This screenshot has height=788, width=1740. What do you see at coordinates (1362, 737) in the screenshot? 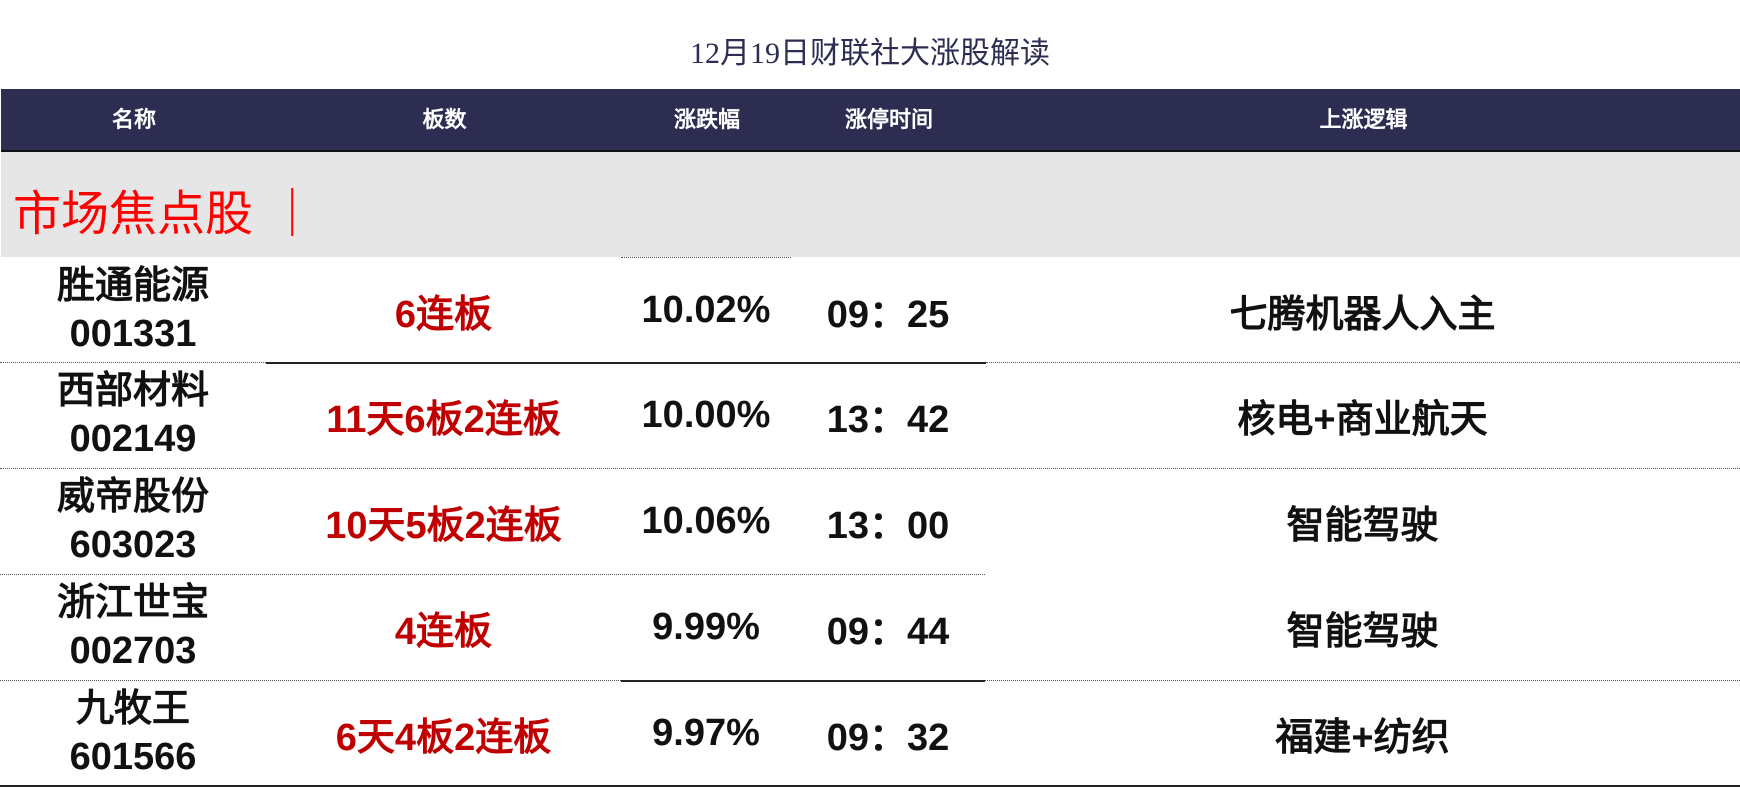
I see `rise-logic: 福建+纺织` at bounding box center [1362, 737].